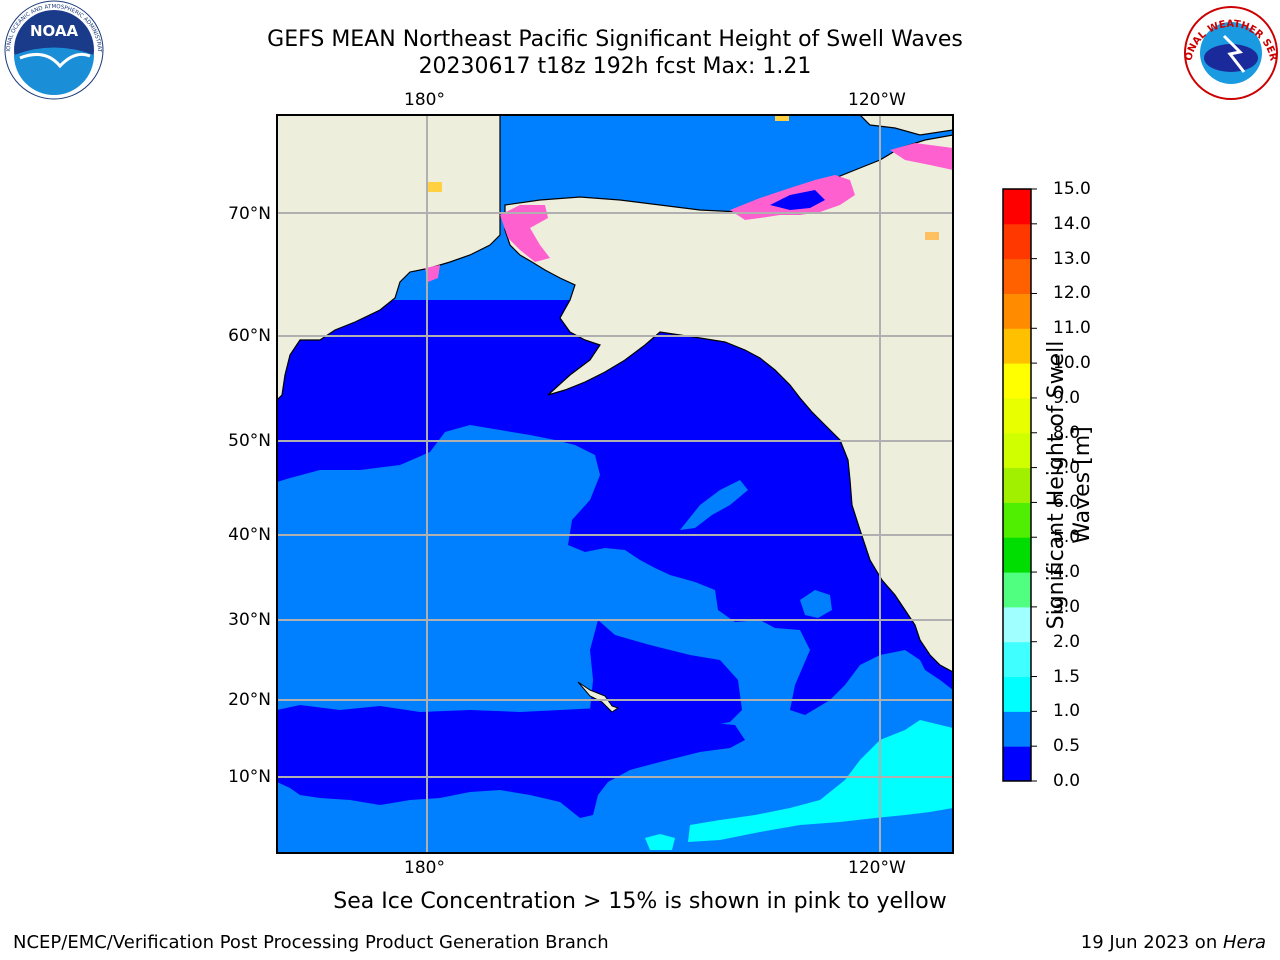 The height and width of the screenshot is (960, 1280). I want to click on sea-ice-beaufort-inner, so click(797, 200).